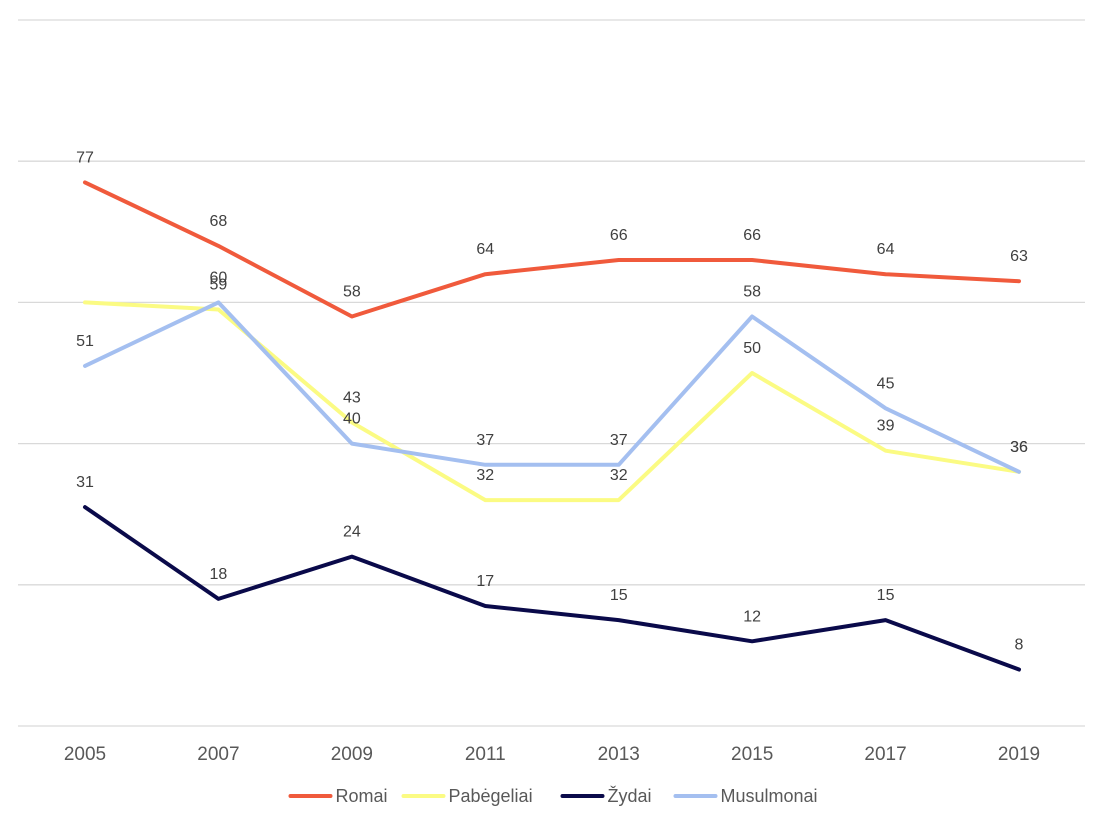  I want to click on x-tick-label: 2009, so click(352, 754).